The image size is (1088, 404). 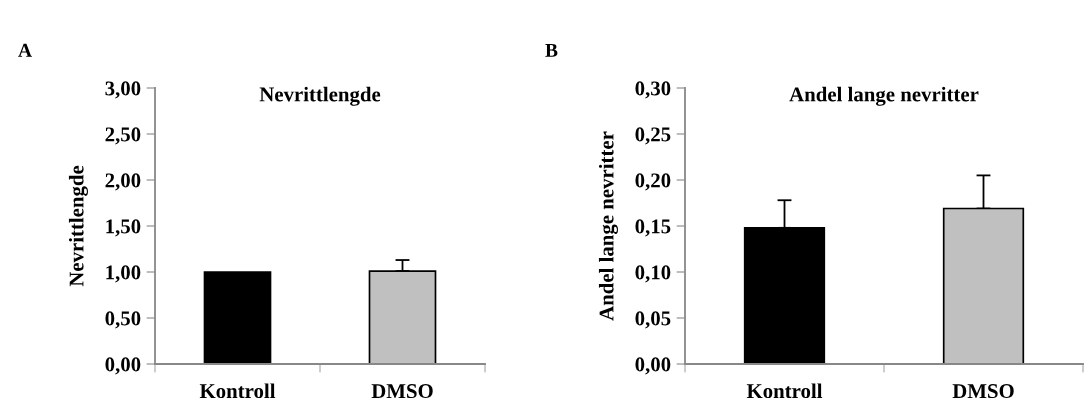 What do you see at coordinates (884, 96) in the screenshot?
I see `chart-title: Andel lange nevritter` at bounding box center [884, 96].